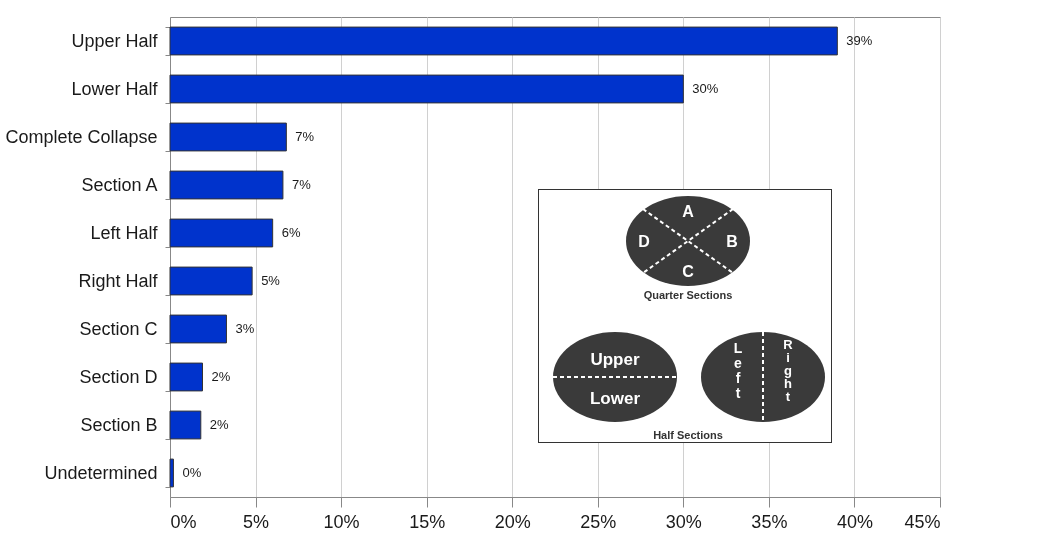 The width and height of the screenshot is (1058, 548). I want to click on y-tick-label: Lower Half, so click(115, 88).